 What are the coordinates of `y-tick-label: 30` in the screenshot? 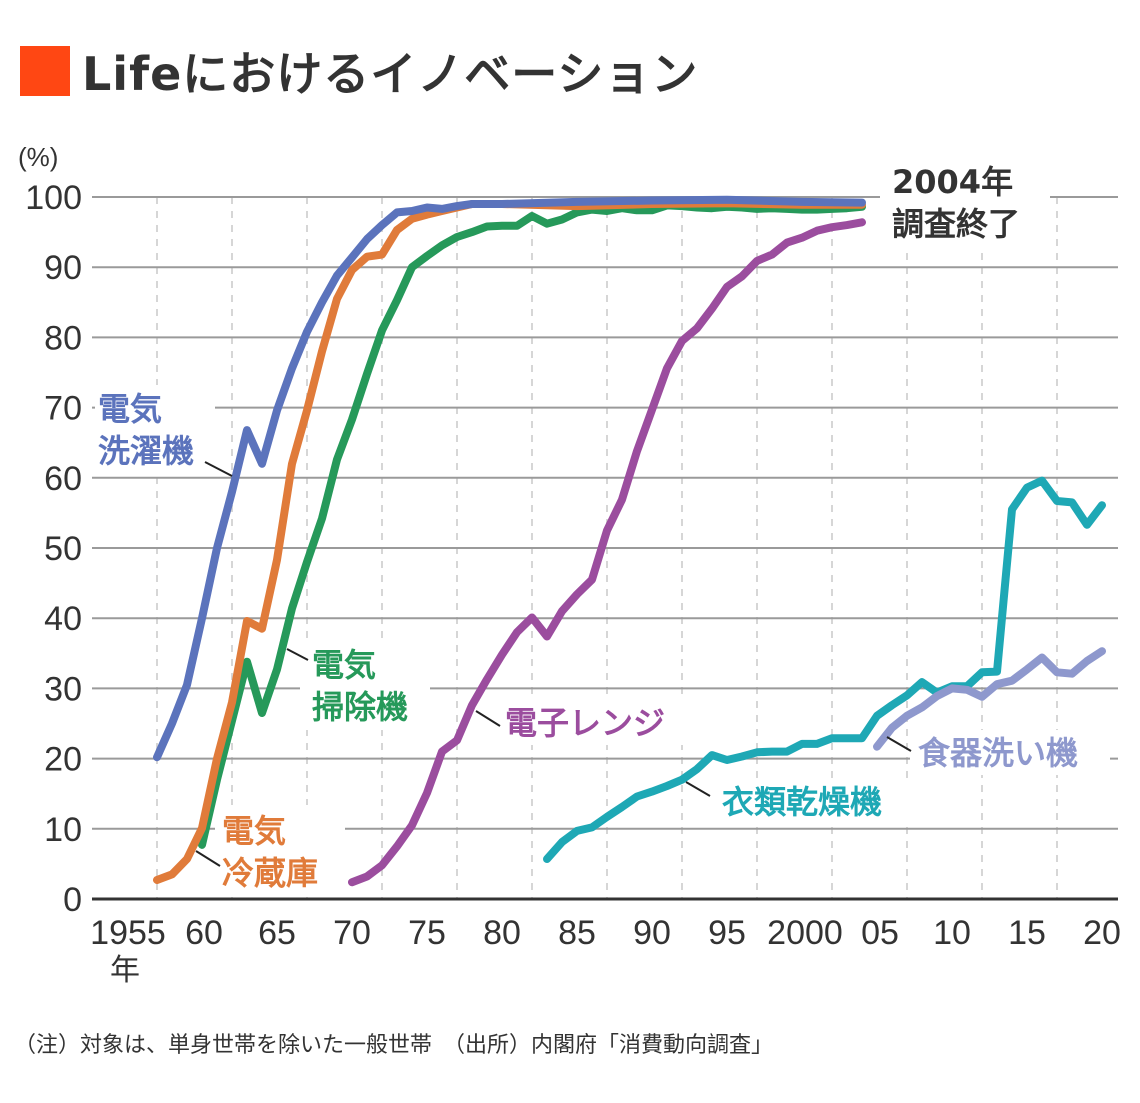 It's located at (63, 689).